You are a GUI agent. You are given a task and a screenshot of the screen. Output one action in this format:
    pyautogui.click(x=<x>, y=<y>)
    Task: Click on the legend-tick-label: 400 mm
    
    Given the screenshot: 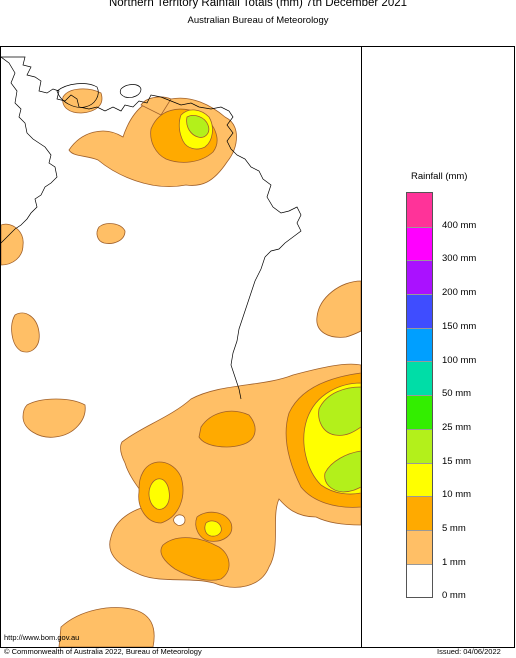 What is the action you would take?
    pyautogui.click(x=459, y=225)
    